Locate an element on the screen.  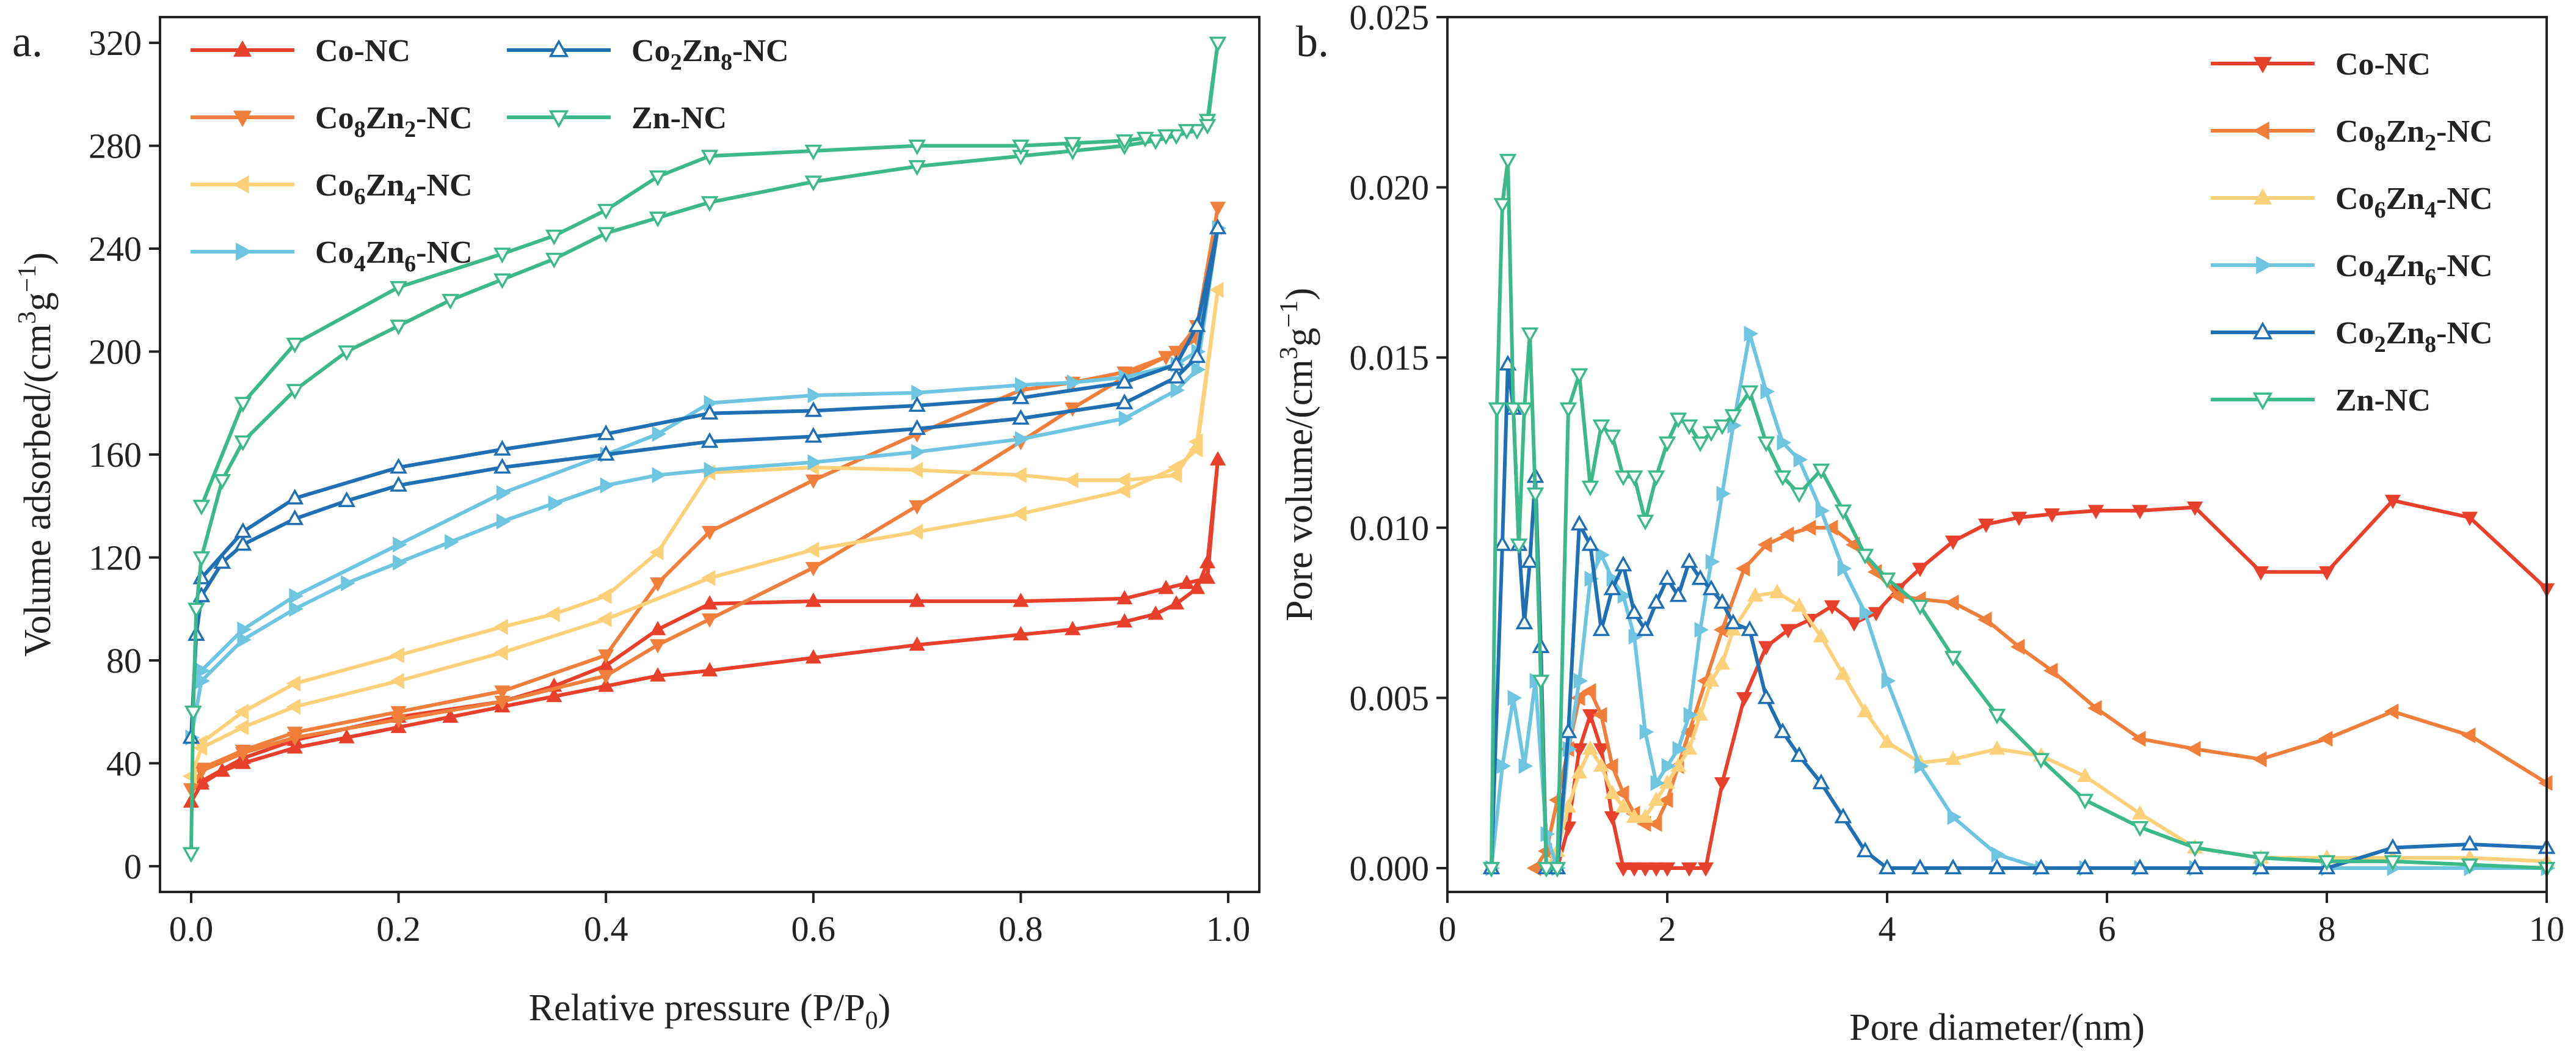
panel-b-legend-item-zn-nc: Zn-NC is located at coordinates (2321, 400).